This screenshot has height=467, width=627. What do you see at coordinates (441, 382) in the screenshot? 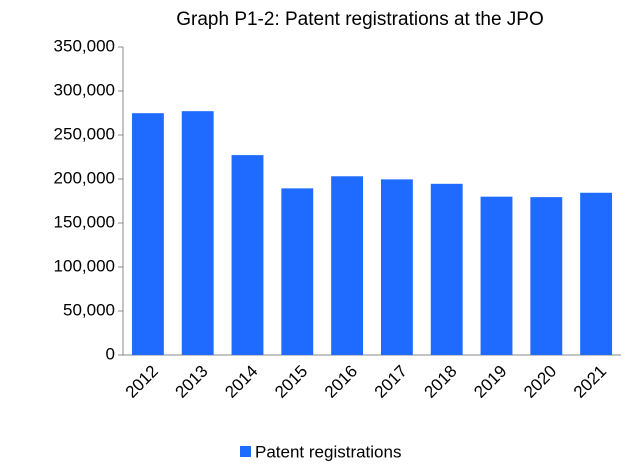
I see `x-tick-label: 2018` at bounding box center [441, 382].